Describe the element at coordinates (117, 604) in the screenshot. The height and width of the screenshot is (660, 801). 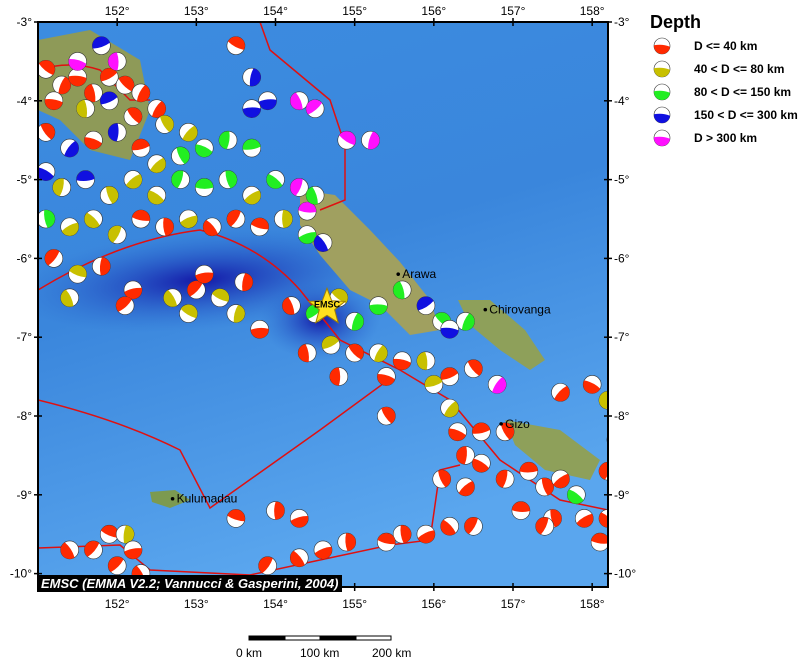
I see `lon-tick-label: 152°` at that location.